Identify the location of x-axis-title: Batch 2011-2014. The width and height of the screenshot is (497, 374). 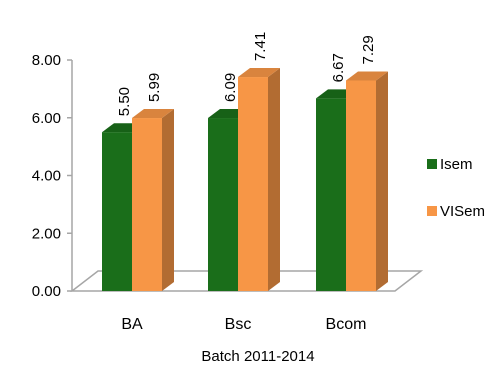
(257, 356).